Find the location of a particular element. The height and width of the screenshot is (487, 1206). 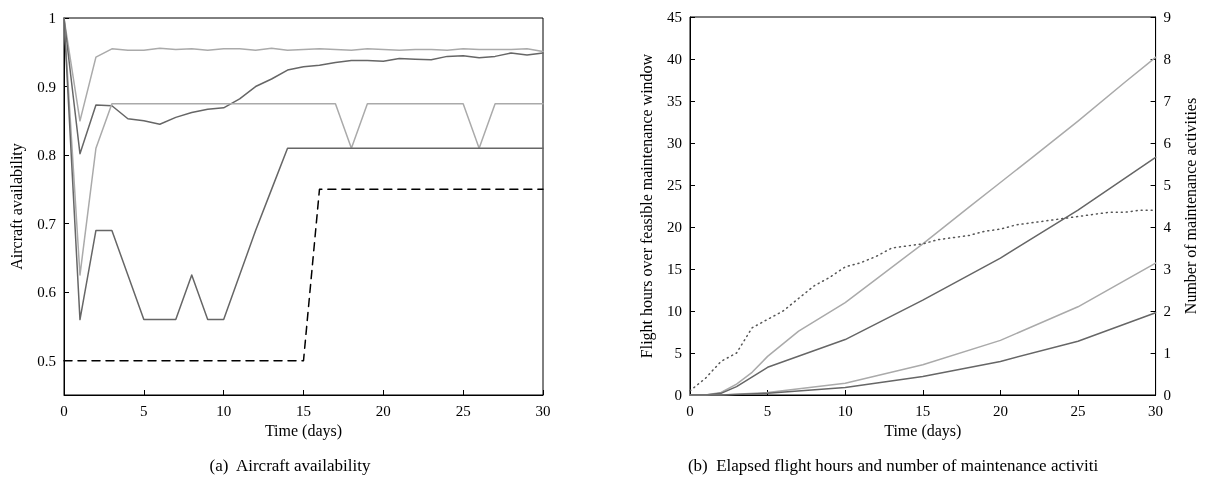

y-tick-label: 30 is located at coordinates (674, 143).